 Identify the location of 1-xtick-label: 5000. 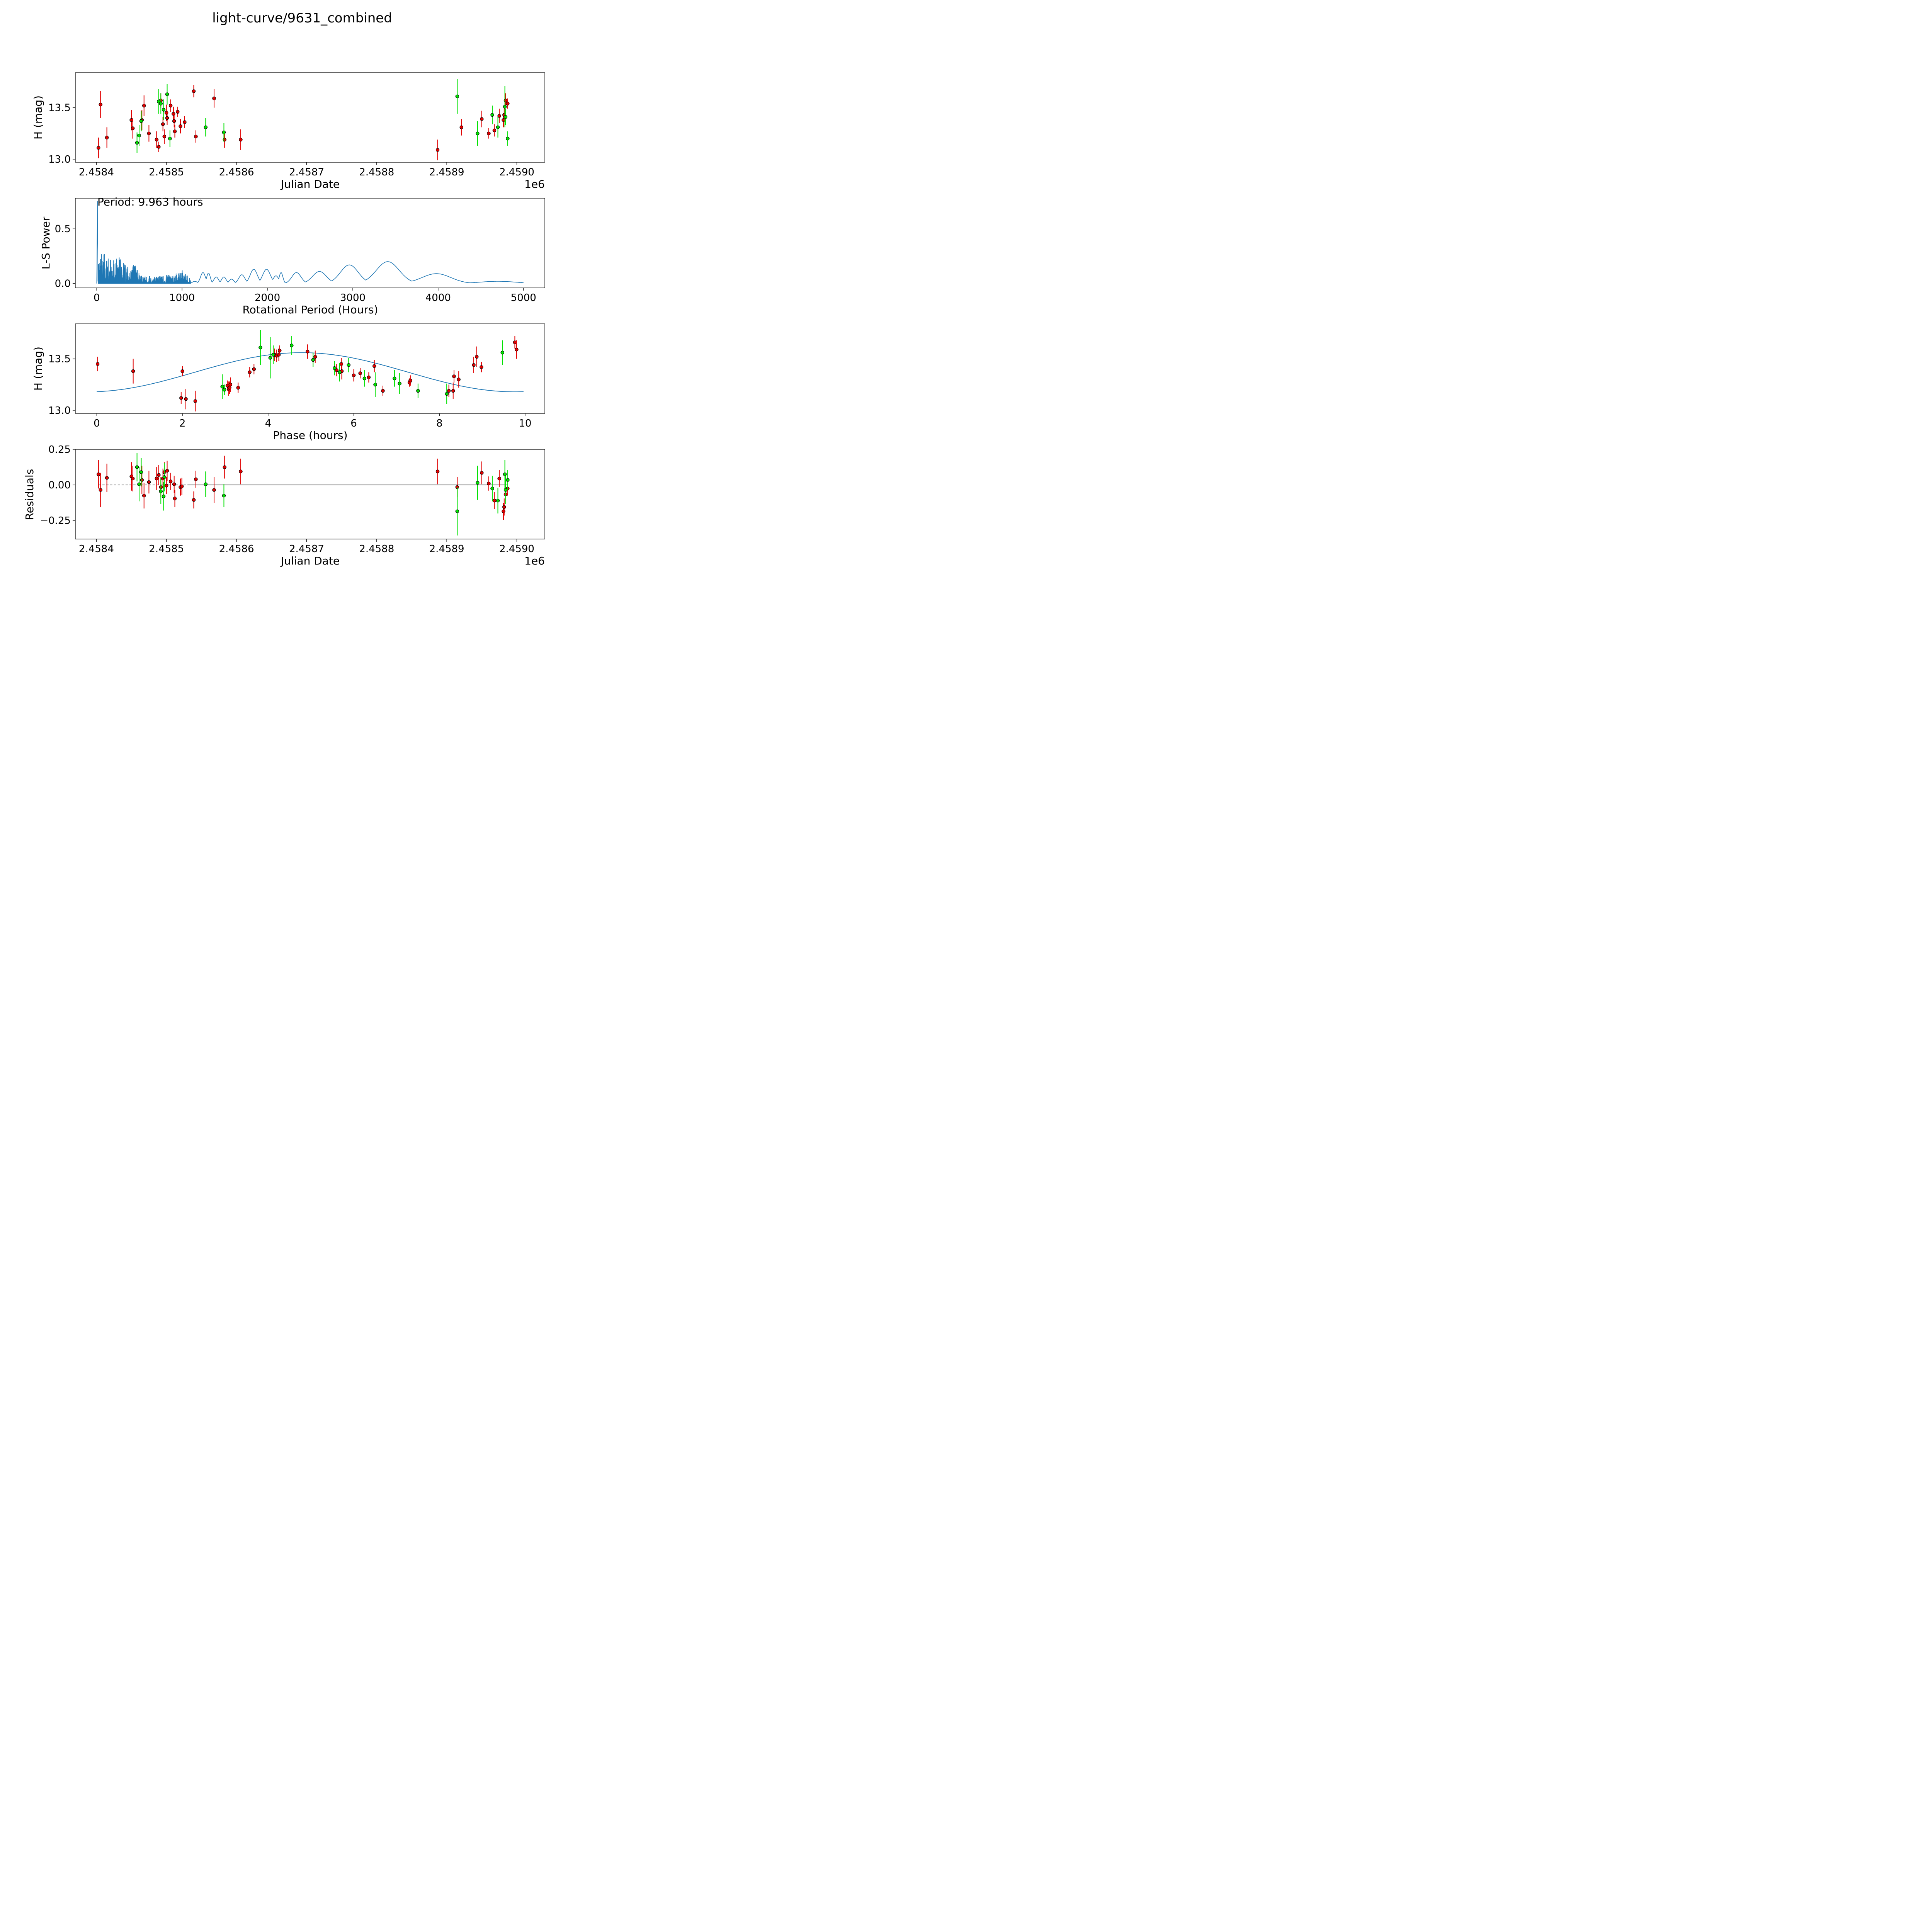
(524, 298).